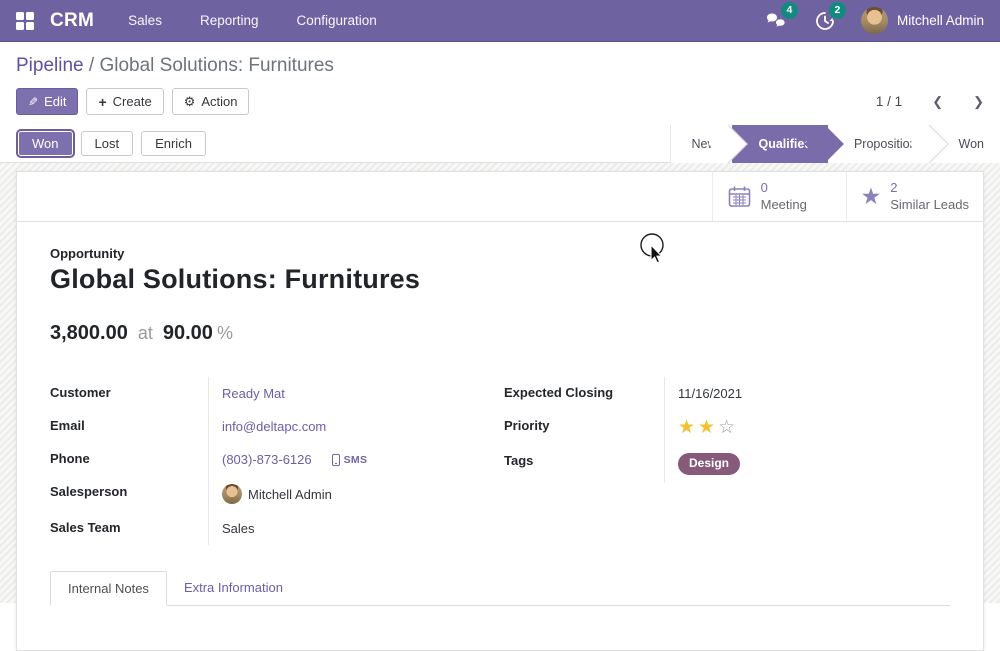 The width and height of the screenshot is (1000, 651). What do you see at coordinates (937, 102) in the screenshot?
I see `pager-previous-icon` at bounding box center [937, 102].